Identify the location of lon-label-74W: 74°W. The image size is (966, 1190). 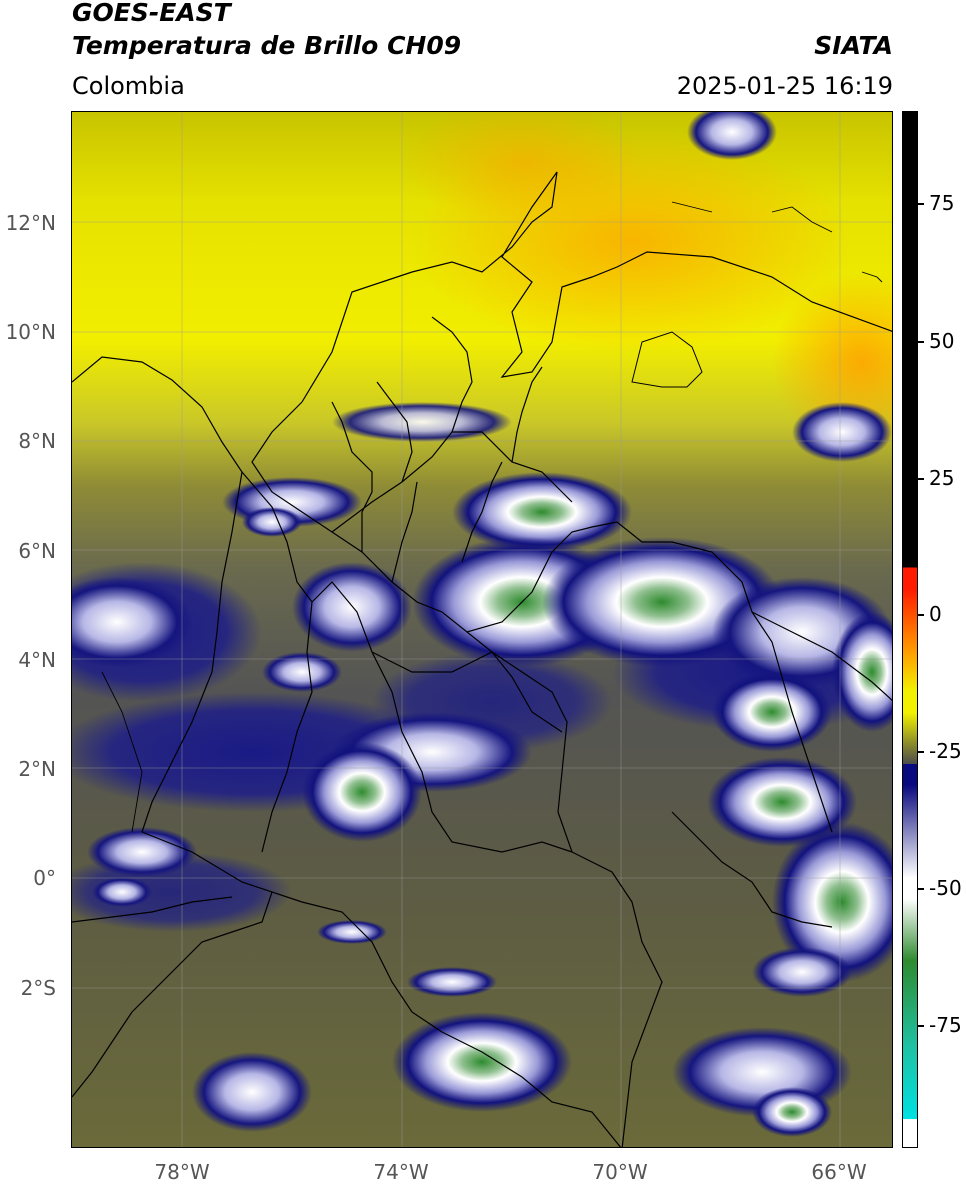
(401, 1172).